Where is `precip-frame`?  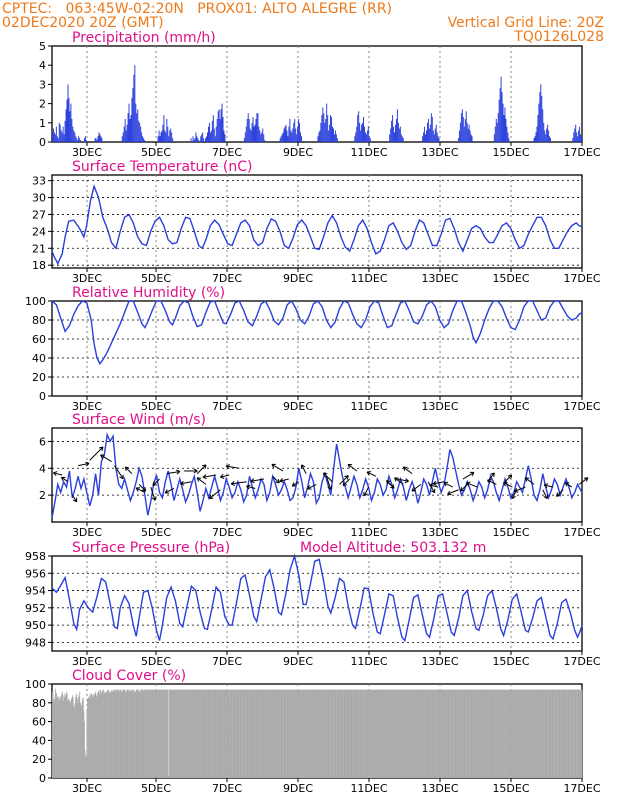
precip-frame is located at coordinates (317, 94).